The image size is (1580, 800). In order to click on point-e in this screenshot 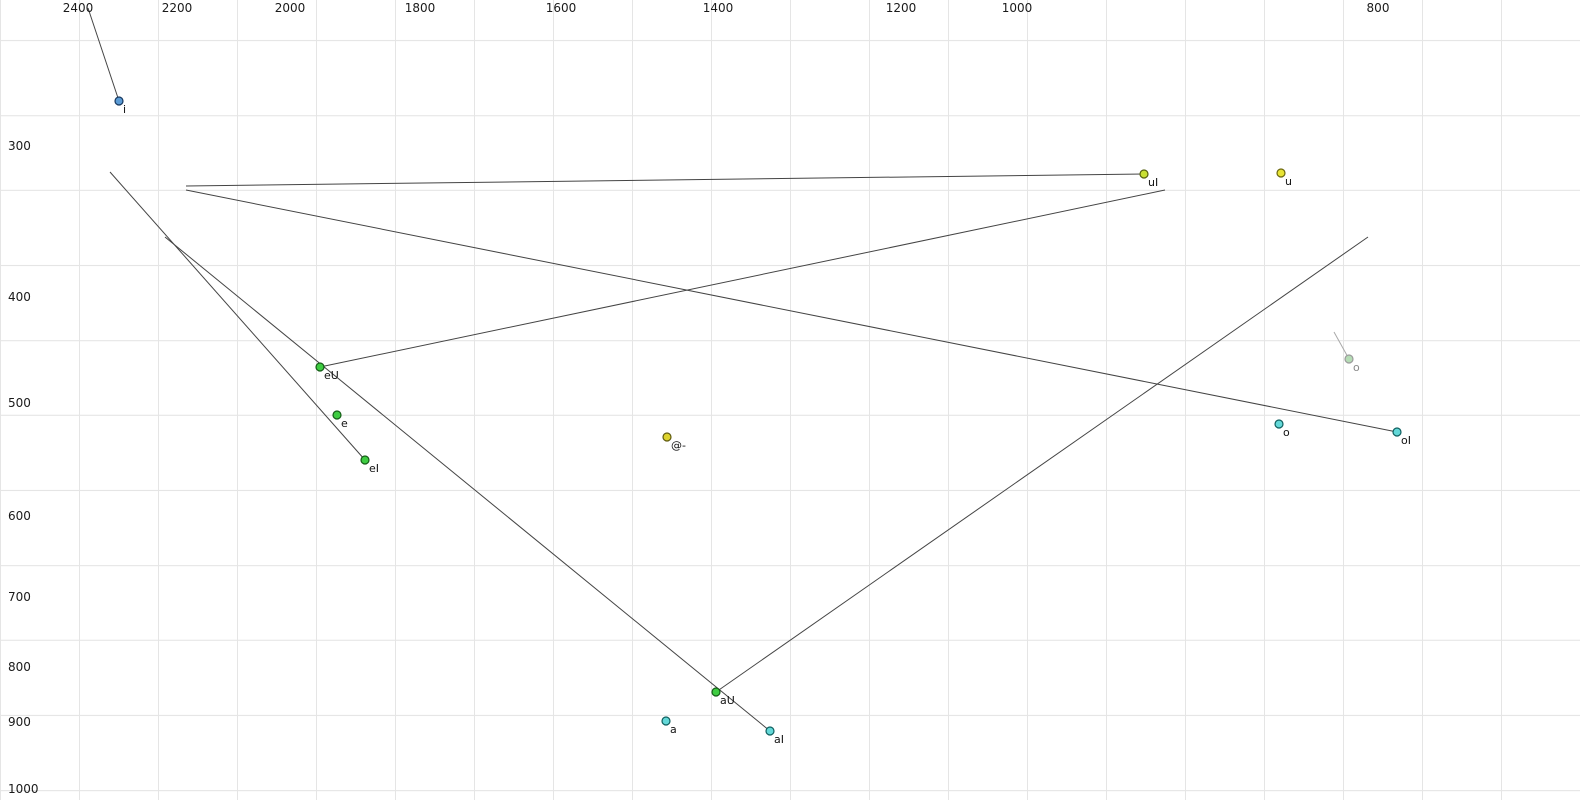, I will do `click(337, 415)`.